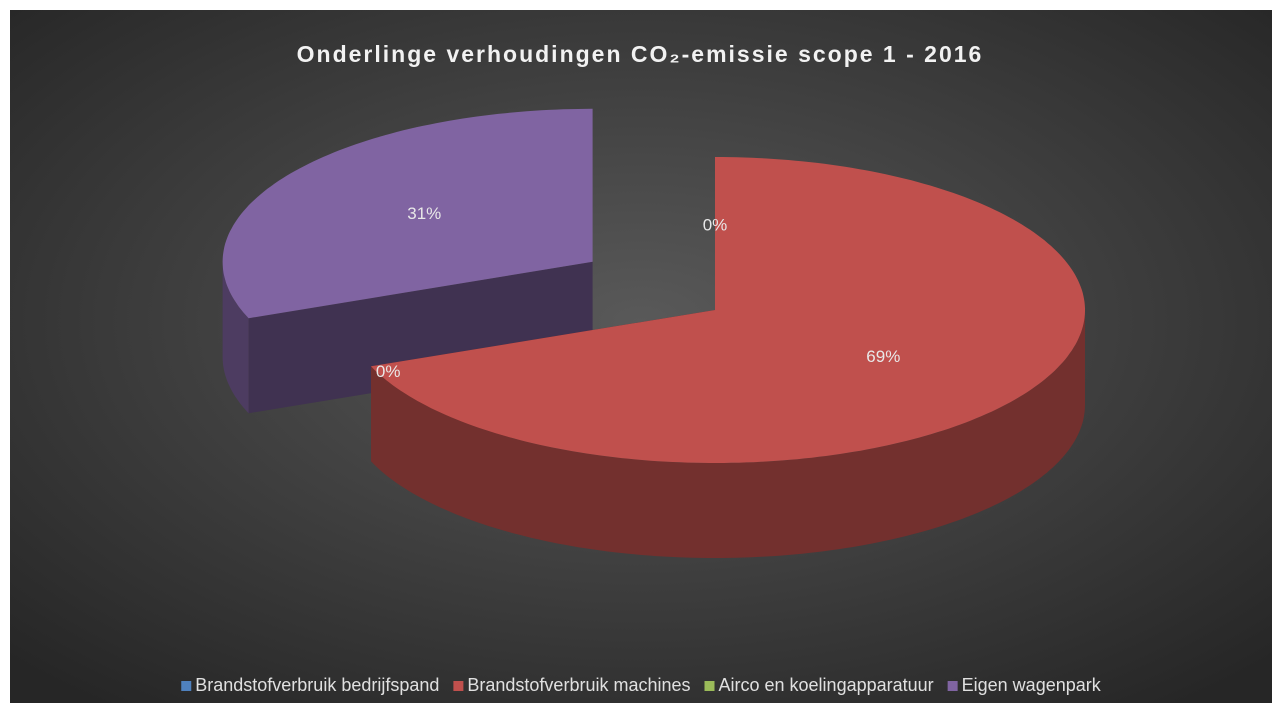 The width and height of the screenshot is (1282, 713). What do you see at coordinates (424, 213) in the screenshot?
I see `data-label: 31%` at bounding box center [424, 213].